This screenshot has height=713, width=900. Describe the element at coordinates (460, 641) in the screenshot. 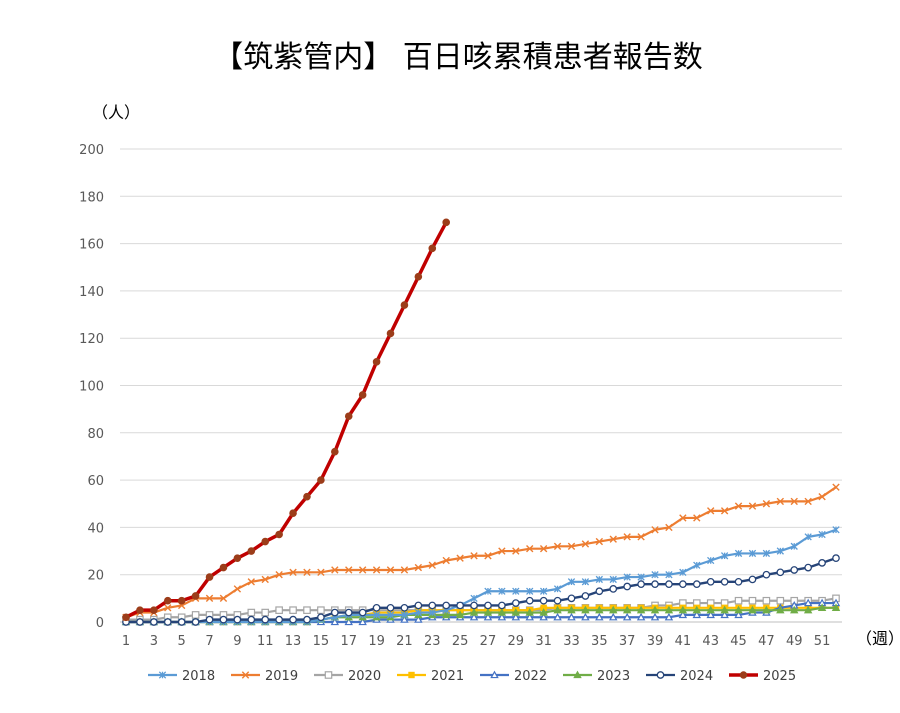

I see `x-tick-label: 25` at that location.